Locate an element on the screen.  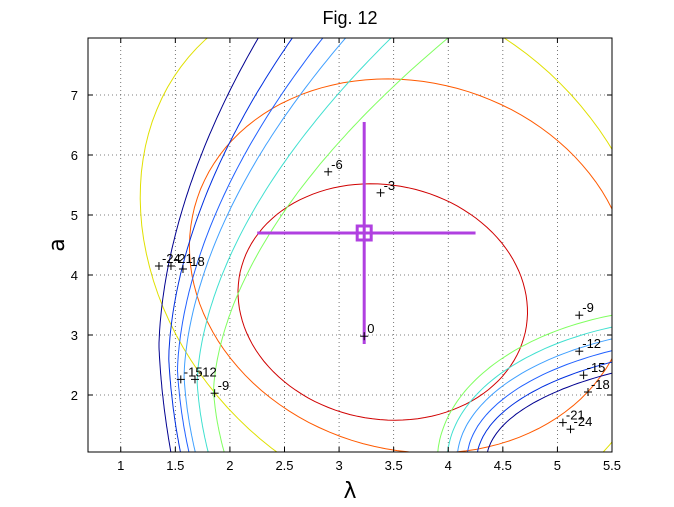
y-tick-label: 7 is located at coordinates (74, 95).